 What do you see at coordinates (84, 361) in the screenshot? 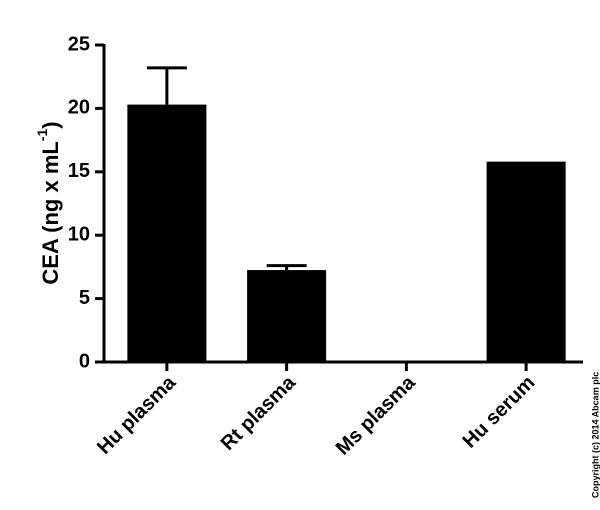
I see `y-tick-label: 0` at bounding box center [84, 361].